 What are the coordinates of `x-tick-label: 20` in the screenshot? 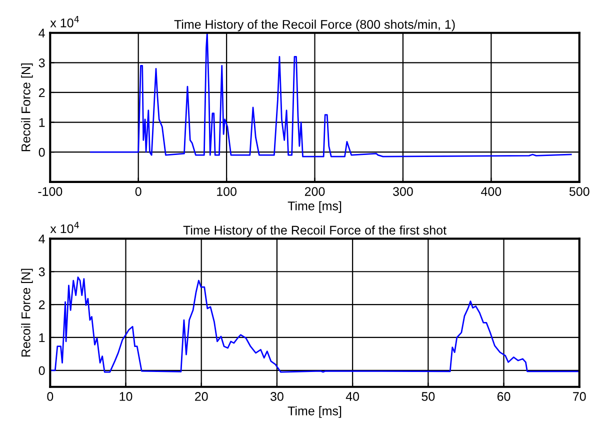 It's located at (201, 396).